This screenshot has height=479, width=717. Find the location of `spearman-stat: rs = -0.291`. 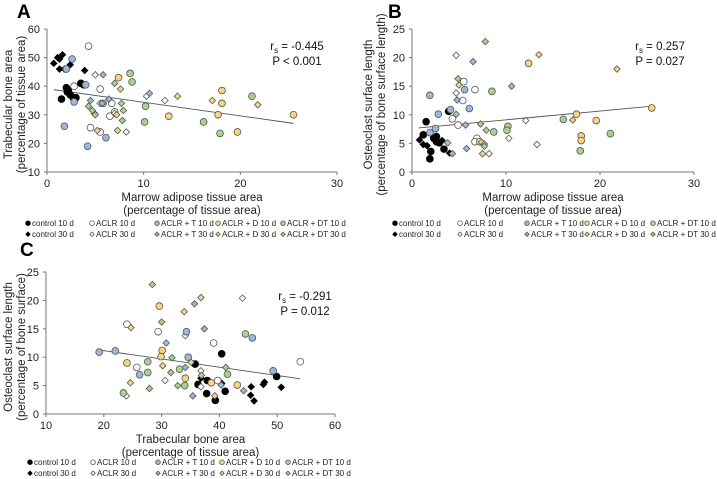

spearman-stat: rs = -0.291 is located at coordinates (305, 298).